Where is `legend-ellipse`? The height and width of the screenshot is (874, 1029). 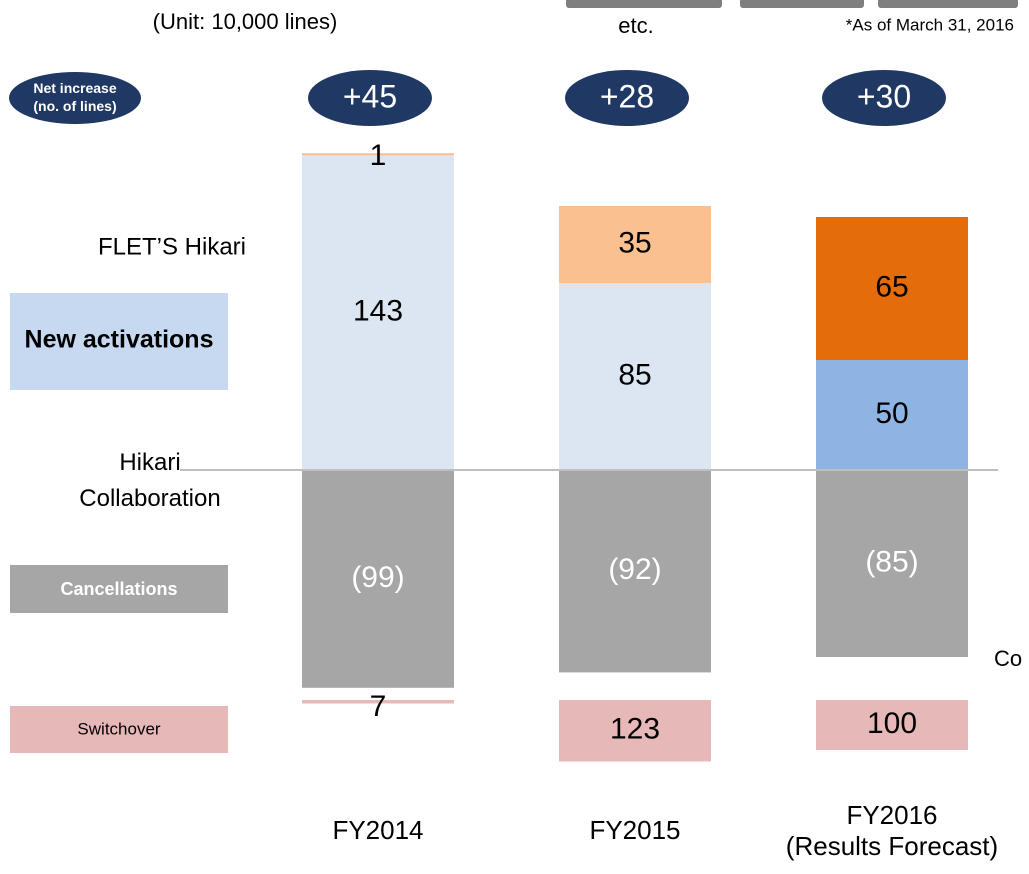
legend-ellipse is located at coordinates (75, 98).